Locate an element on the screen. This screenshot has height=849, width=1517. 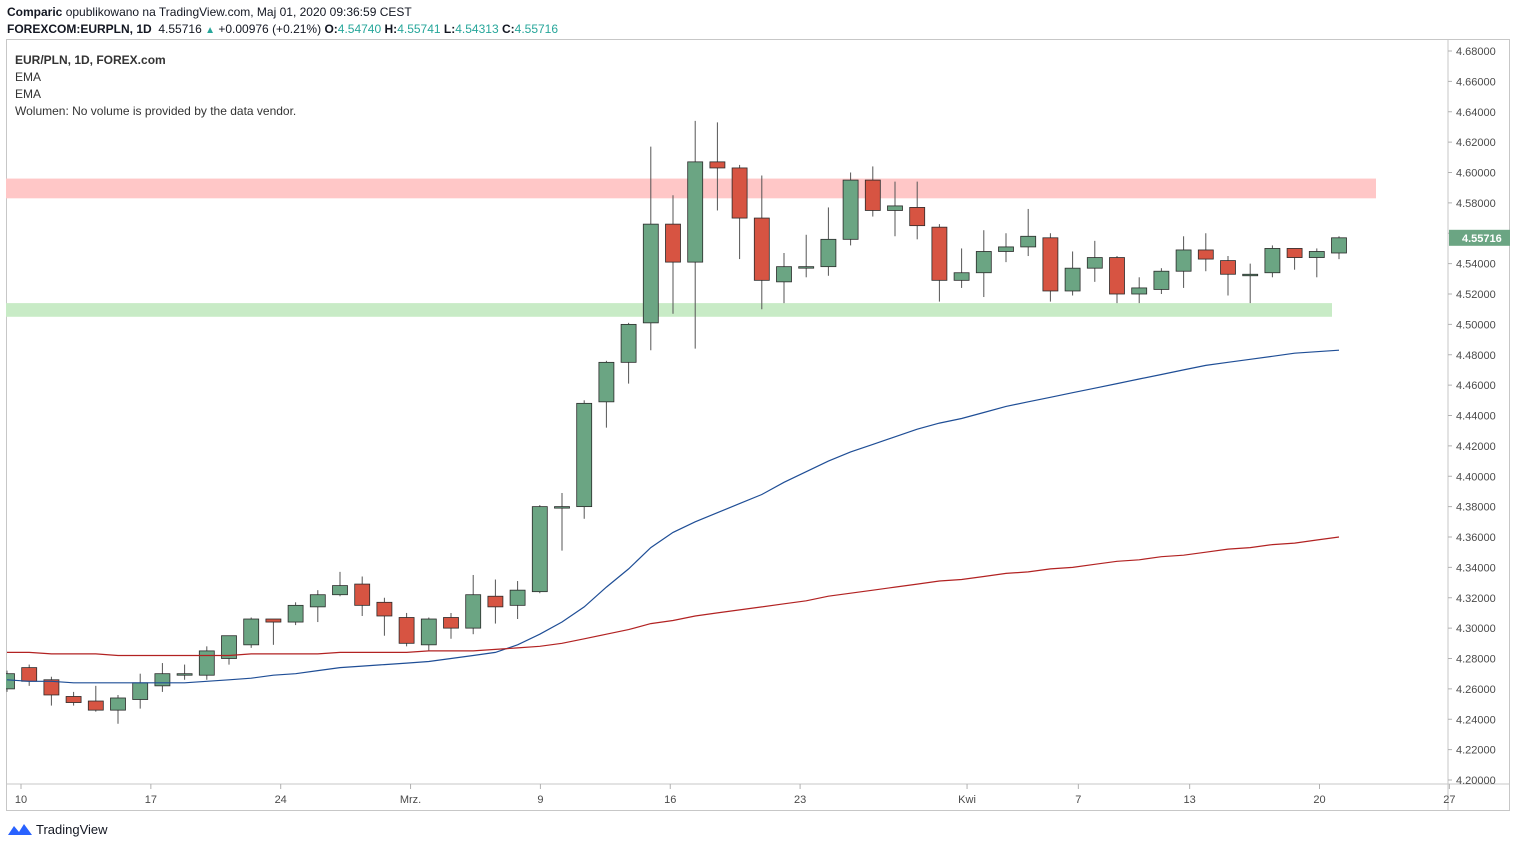
y-tick-label: 4.50000 is located at coordinates (1476, 325).